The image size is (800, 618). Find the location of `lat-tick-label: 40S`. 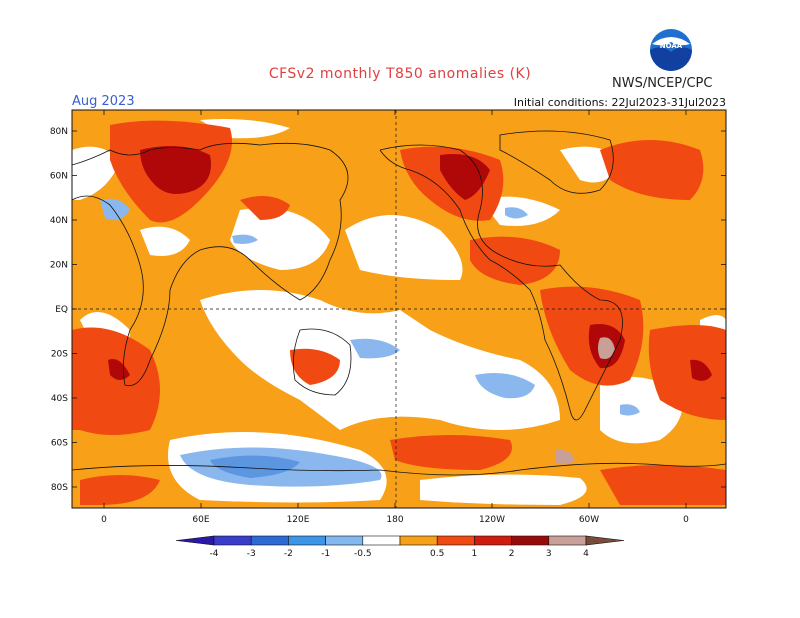

lat-tick-label: 40S is located at coordinates (59, 399).